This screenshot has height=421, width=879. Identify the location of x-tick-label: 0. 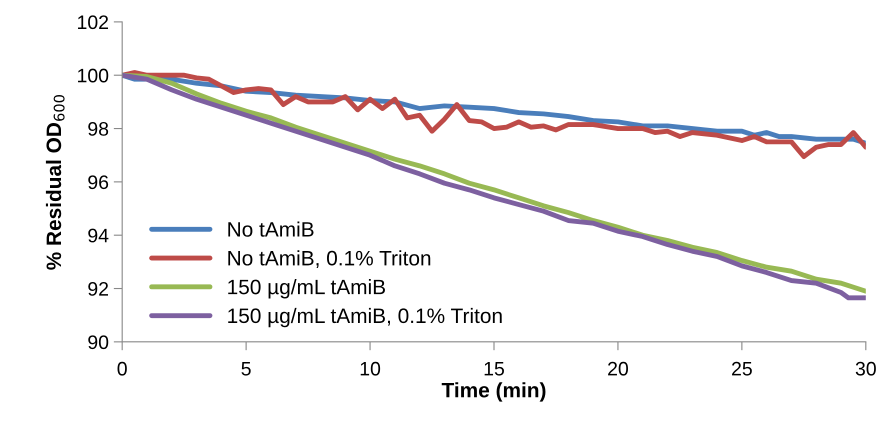
(122, 369).